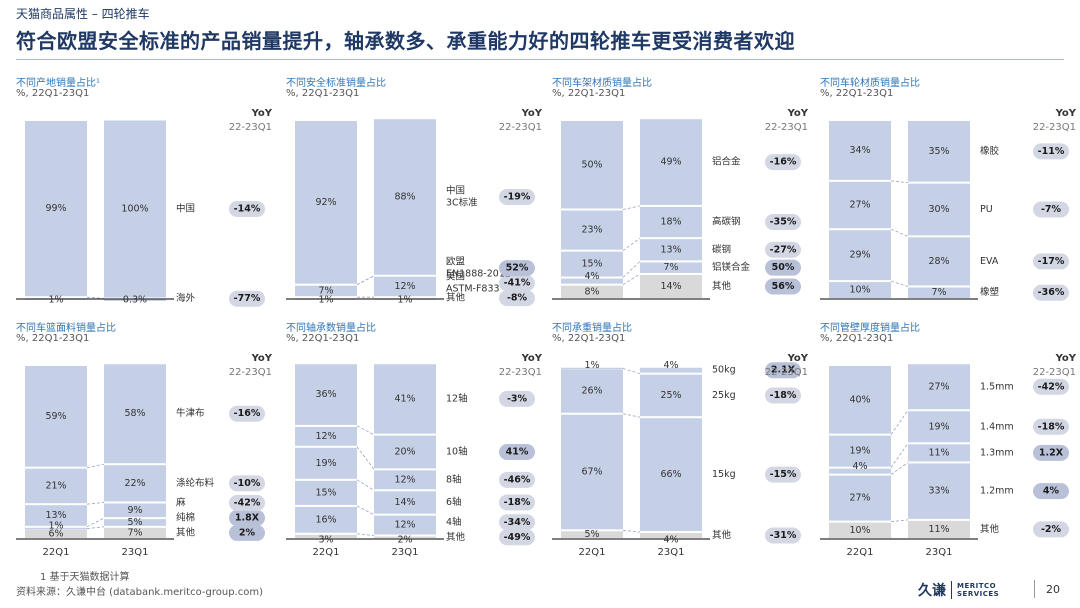 This screenshot has width=1080, height=608. I want to click on source-note: 资料来源：久谦中台 (databank.meritco-group.com), so click(139, 592).